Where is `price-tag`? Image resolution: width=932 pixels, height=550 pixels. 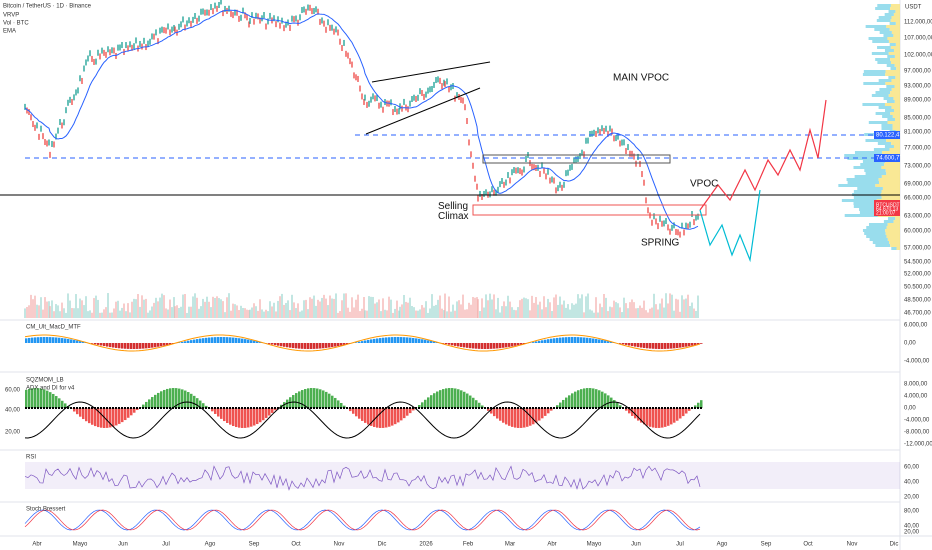 price-tag is located at coordinates (887, 208).